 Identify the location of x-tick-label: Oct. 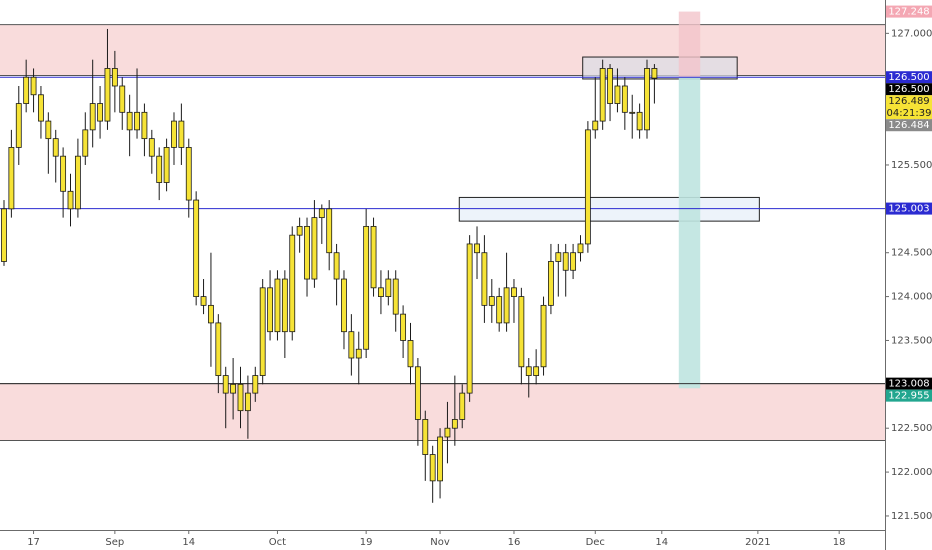
(277, 542).